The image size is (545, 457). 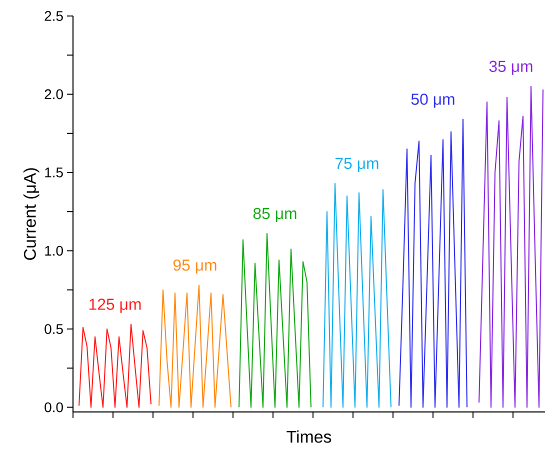 I want to click on y-tick-label: 1.5, so click(x=54, y=173).